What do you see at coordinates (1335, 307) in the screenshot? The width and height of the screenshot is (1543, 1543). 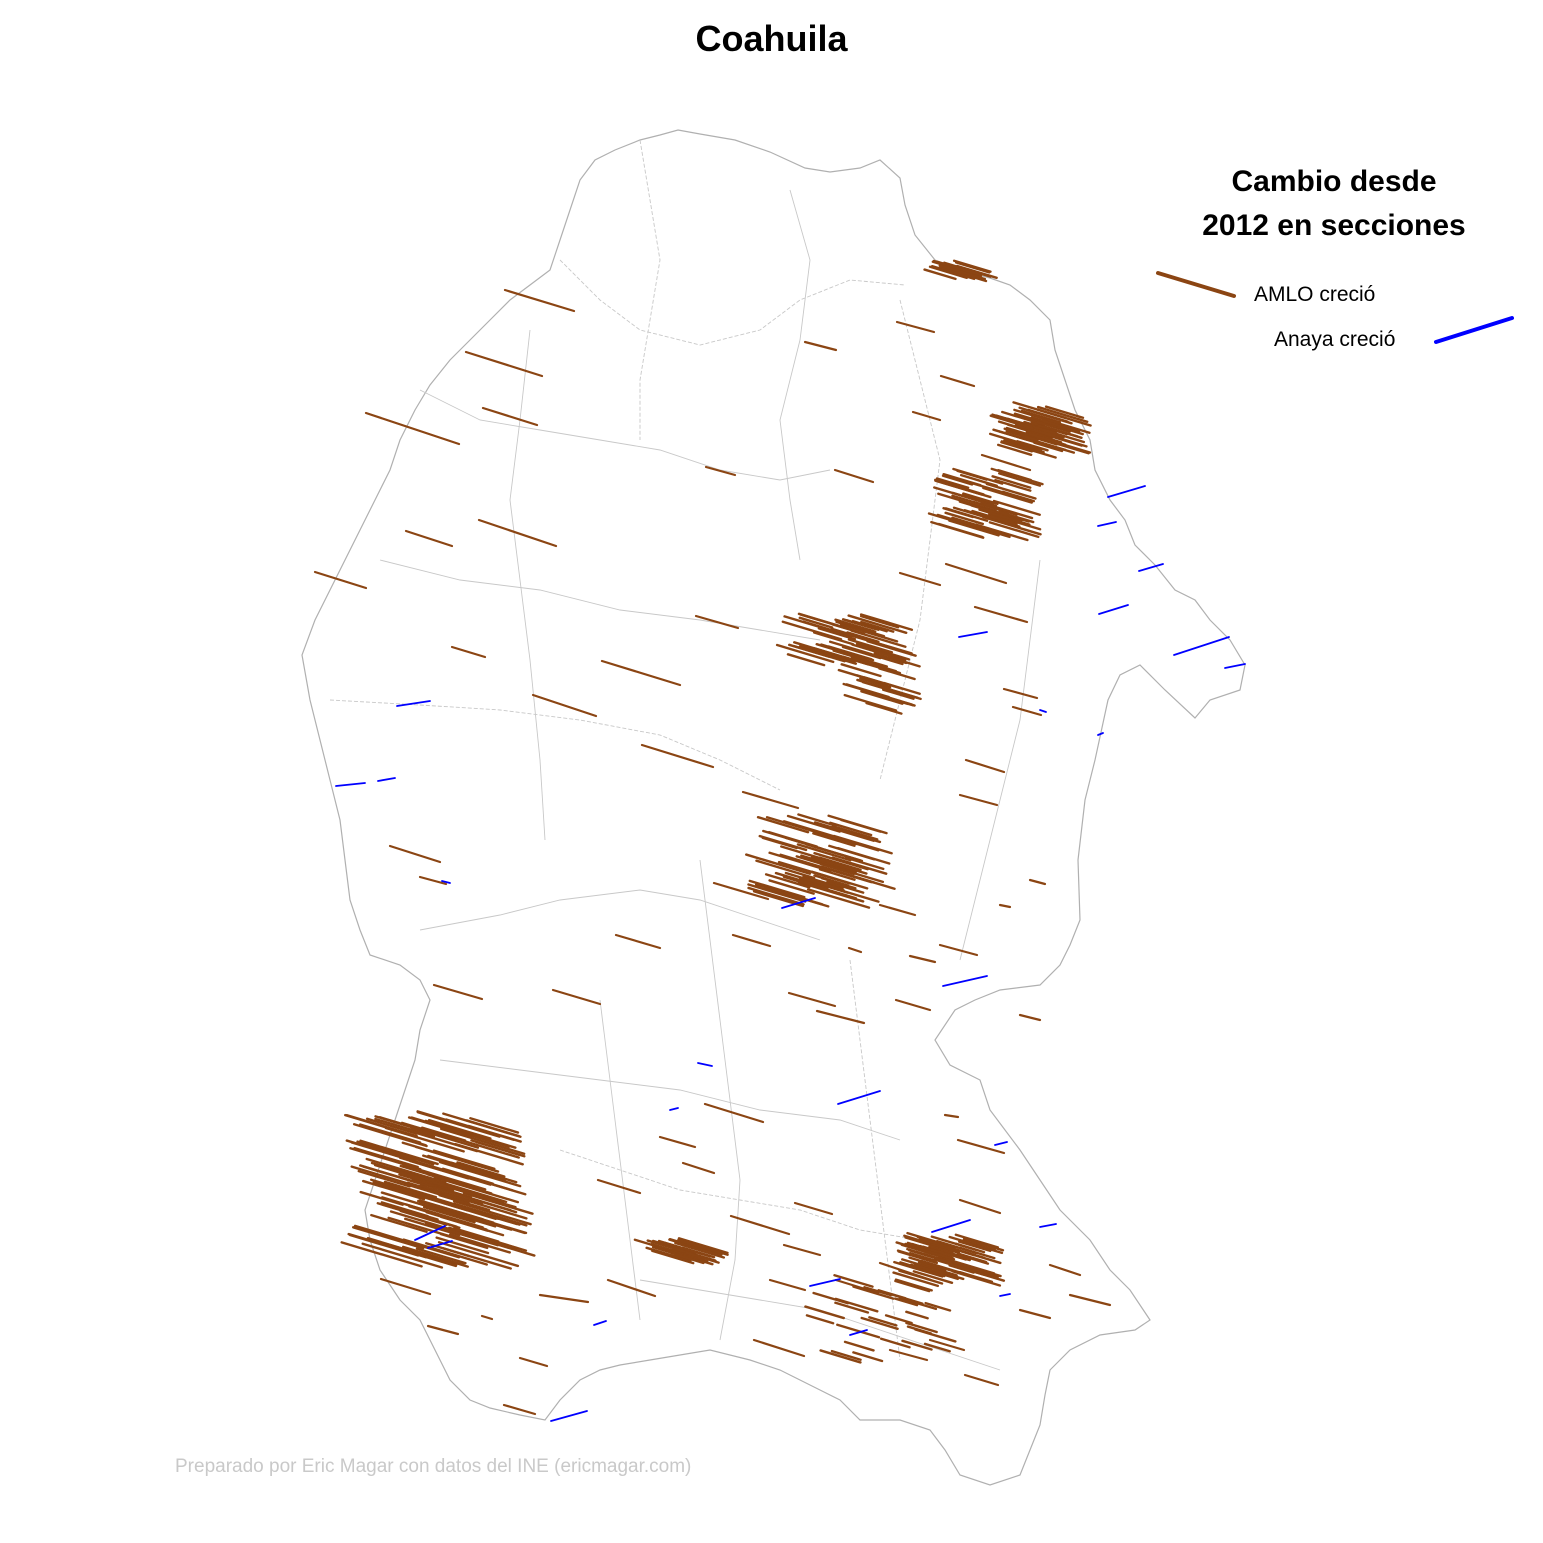 I see `legend-arrows` at bounding box center [1335, 307].